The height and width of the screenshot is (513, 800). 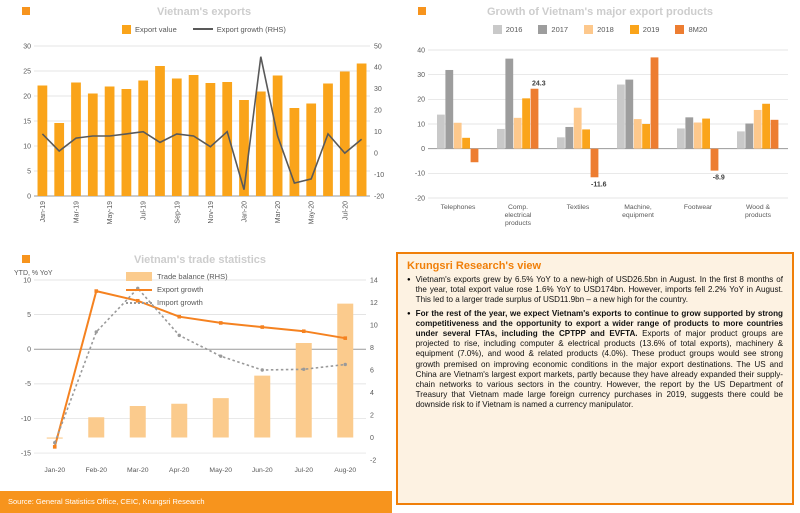 I want to click on legend-item-2017: 2017, so click(x=553, y=29).